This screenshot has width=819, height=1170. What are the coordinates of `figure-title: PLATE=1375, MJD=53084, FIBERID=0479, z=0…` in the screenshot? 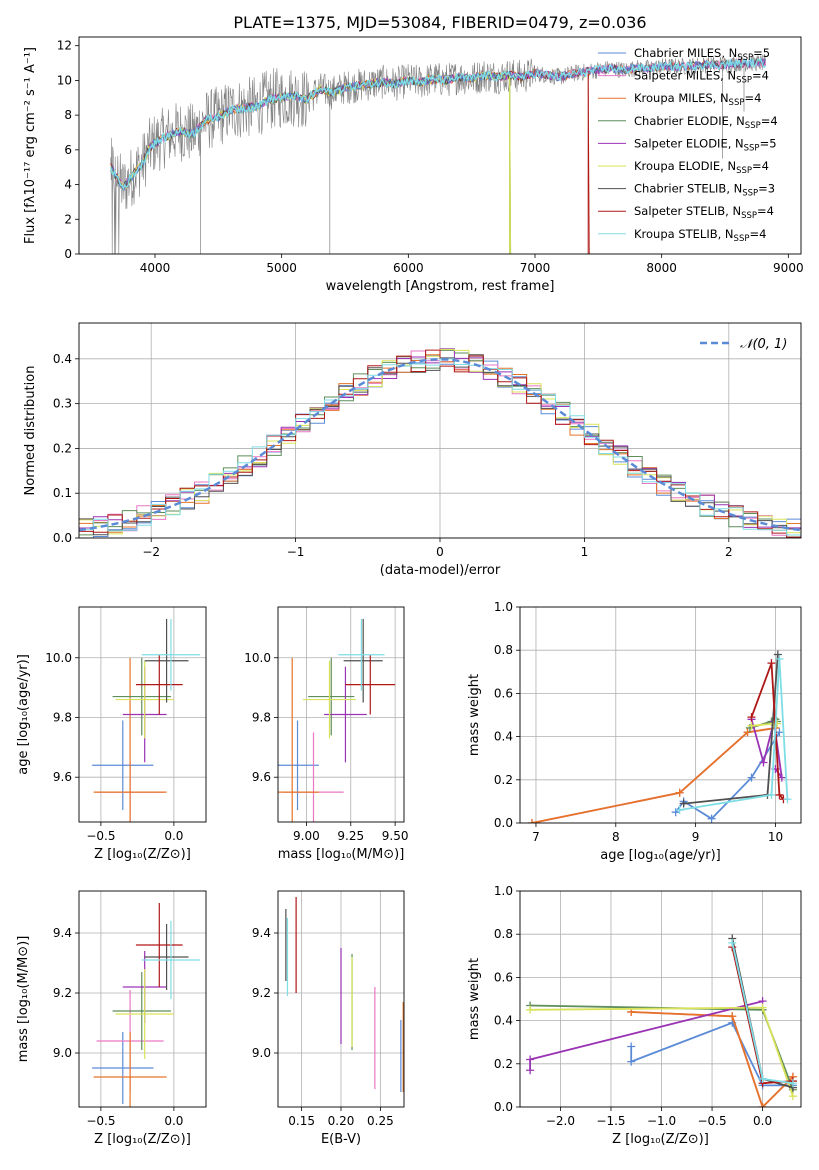 It's located at (439, 22).